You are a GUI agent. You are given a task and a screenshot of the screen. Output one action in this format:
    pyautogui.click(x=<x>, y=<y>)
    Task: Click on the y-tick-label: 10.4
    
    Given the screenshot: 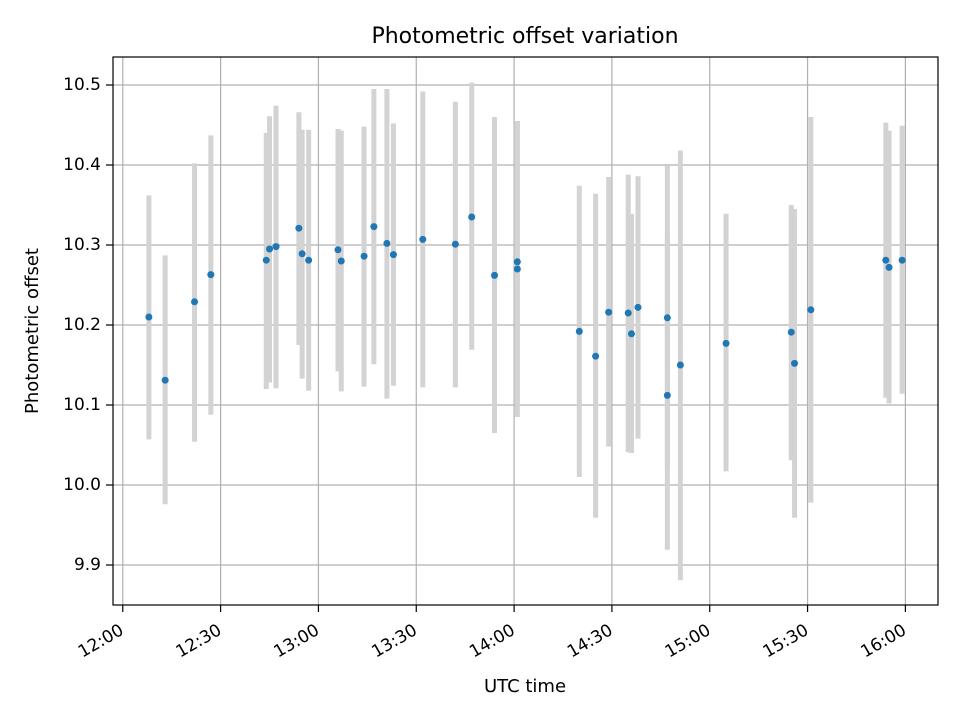 What is the action you would take?
    pyautogui.click(x=82, y=165)
    